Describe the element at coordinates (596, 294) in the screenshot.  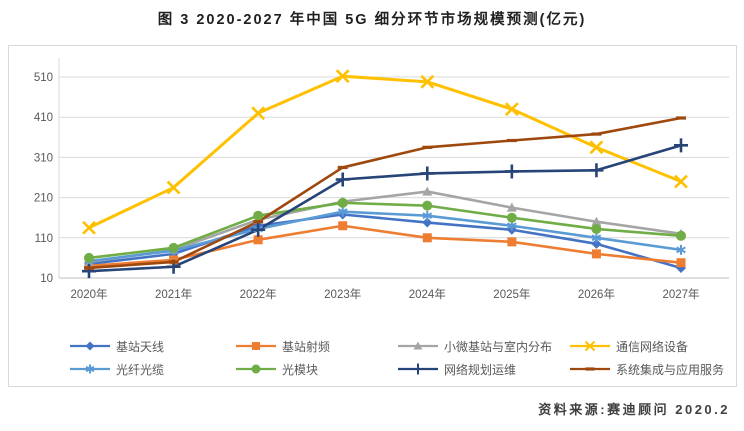
I see `svg-text: 2026年` at that location.